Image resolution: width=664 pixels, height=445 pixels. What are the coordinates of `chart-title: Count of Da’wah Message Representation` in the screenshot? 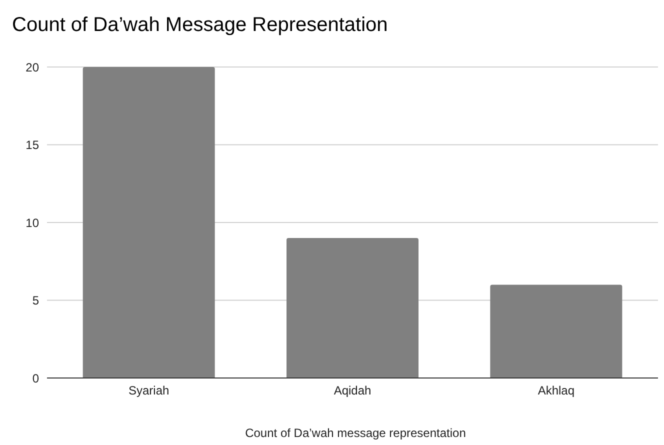 It's located at (200, 25).